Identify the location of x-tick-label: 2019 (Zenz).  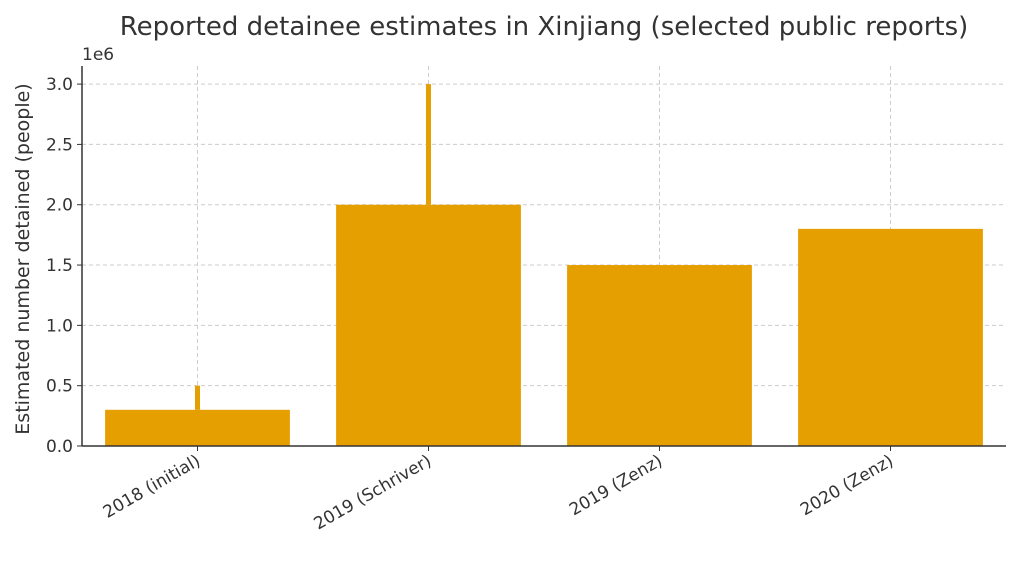
(616, 485).